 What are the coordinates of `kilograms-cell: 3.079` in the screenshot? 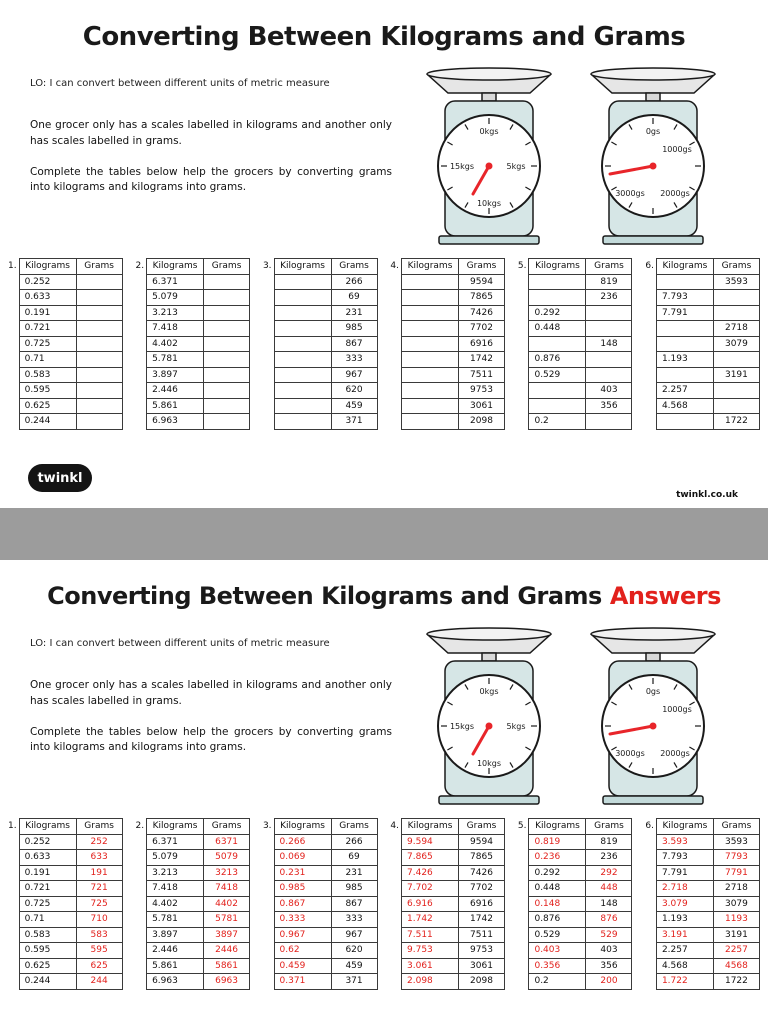 It's located at (684, 903).